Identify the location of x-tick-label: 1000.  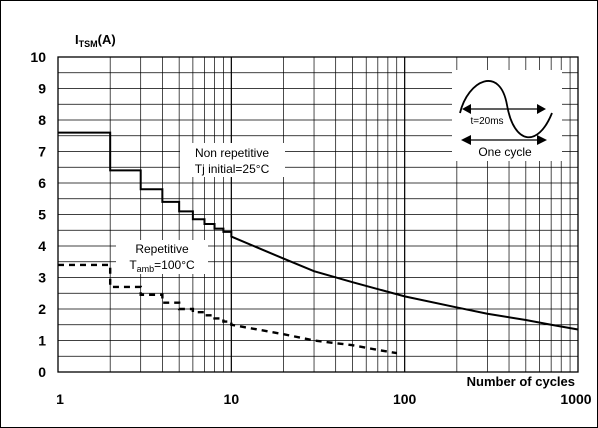
(575, 399).